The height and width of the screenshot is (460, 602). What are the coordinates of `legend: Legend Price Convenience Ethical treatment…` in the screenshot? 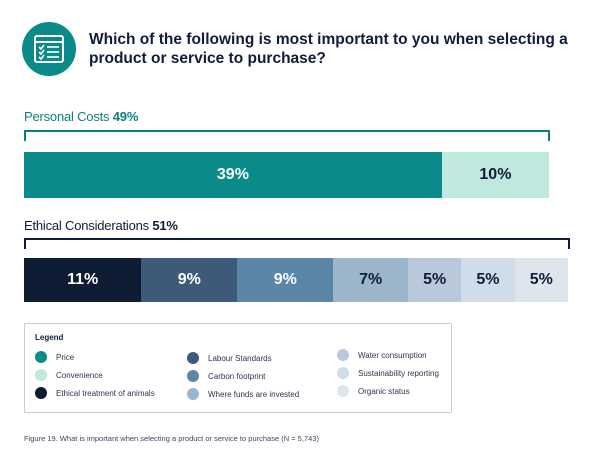 It's located at (238, 368).